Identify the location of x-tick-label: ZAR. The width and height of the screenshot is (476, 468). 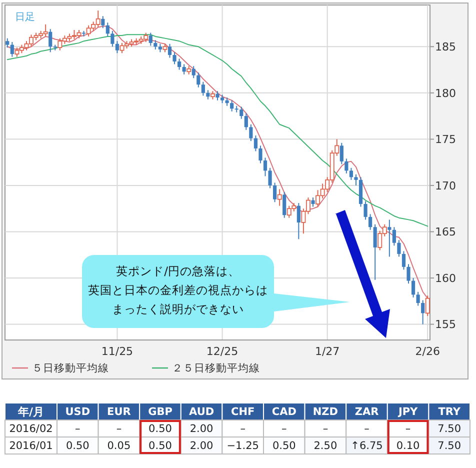
(366, 412).